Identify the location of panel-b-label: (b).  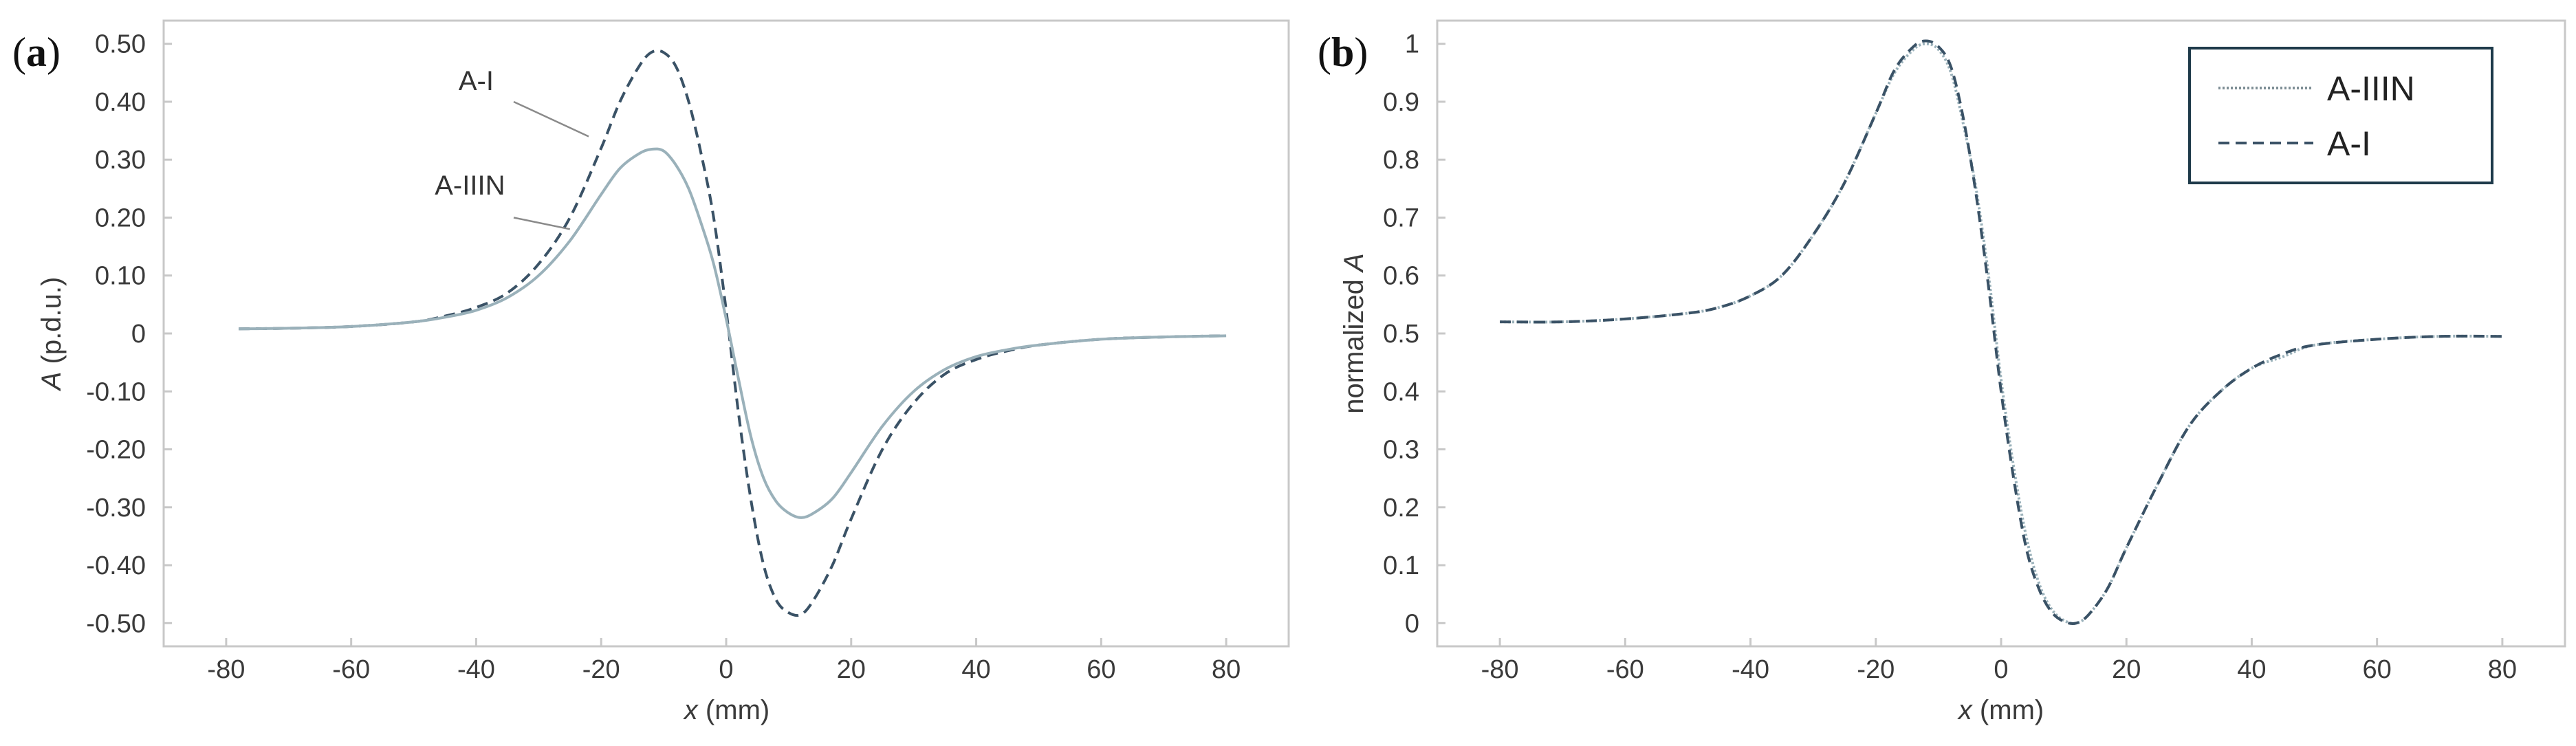
(1343, 52).